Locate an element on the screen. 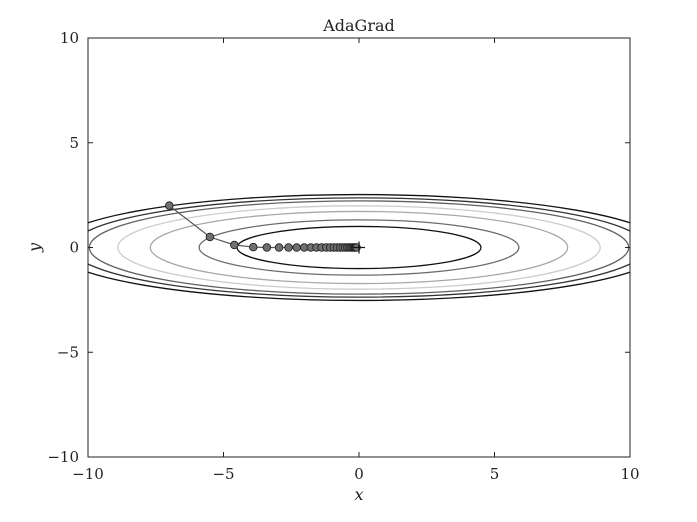 The height and width of the screenshot is (522, 697). y-axis-label: y is located at coordinates (34, 247).